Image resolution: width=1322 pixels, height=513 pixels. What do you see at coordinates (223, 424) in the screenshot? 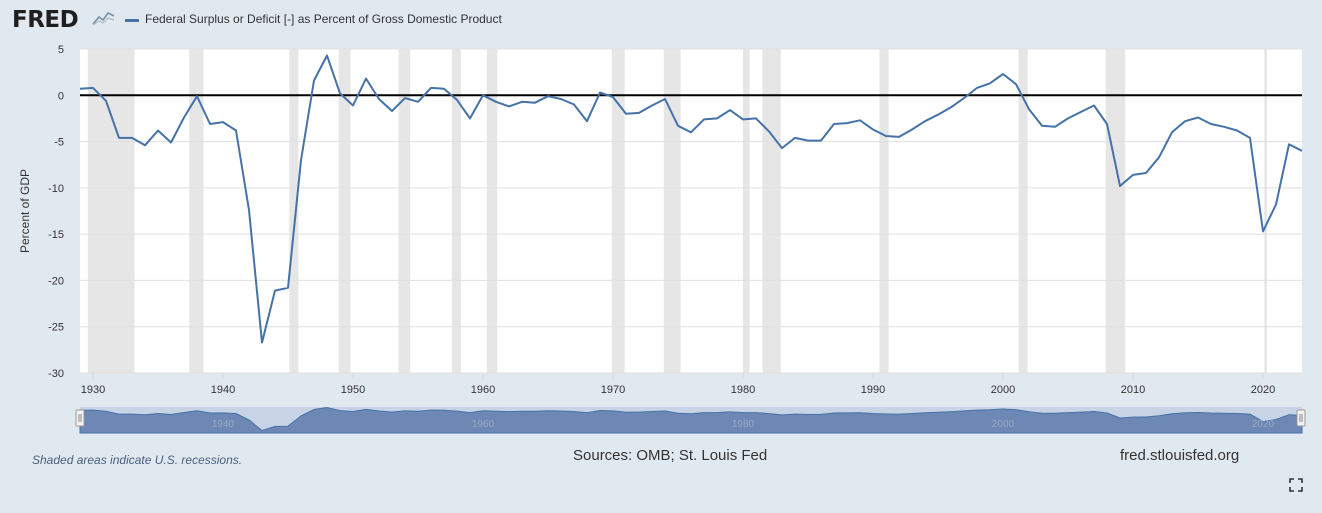
I see `navigator-tick-label: 1940` at bounding box center [223, 424].